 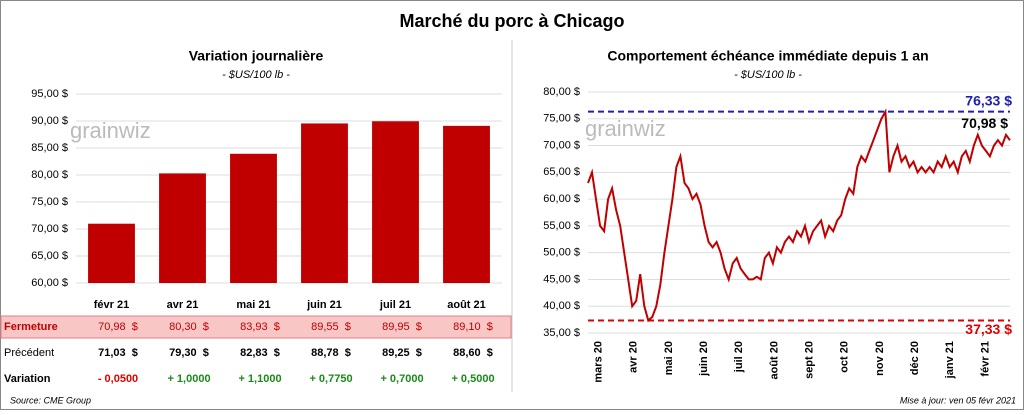 I want to click on y-tick-label: 35,00 $, so click(x=561, y=333).